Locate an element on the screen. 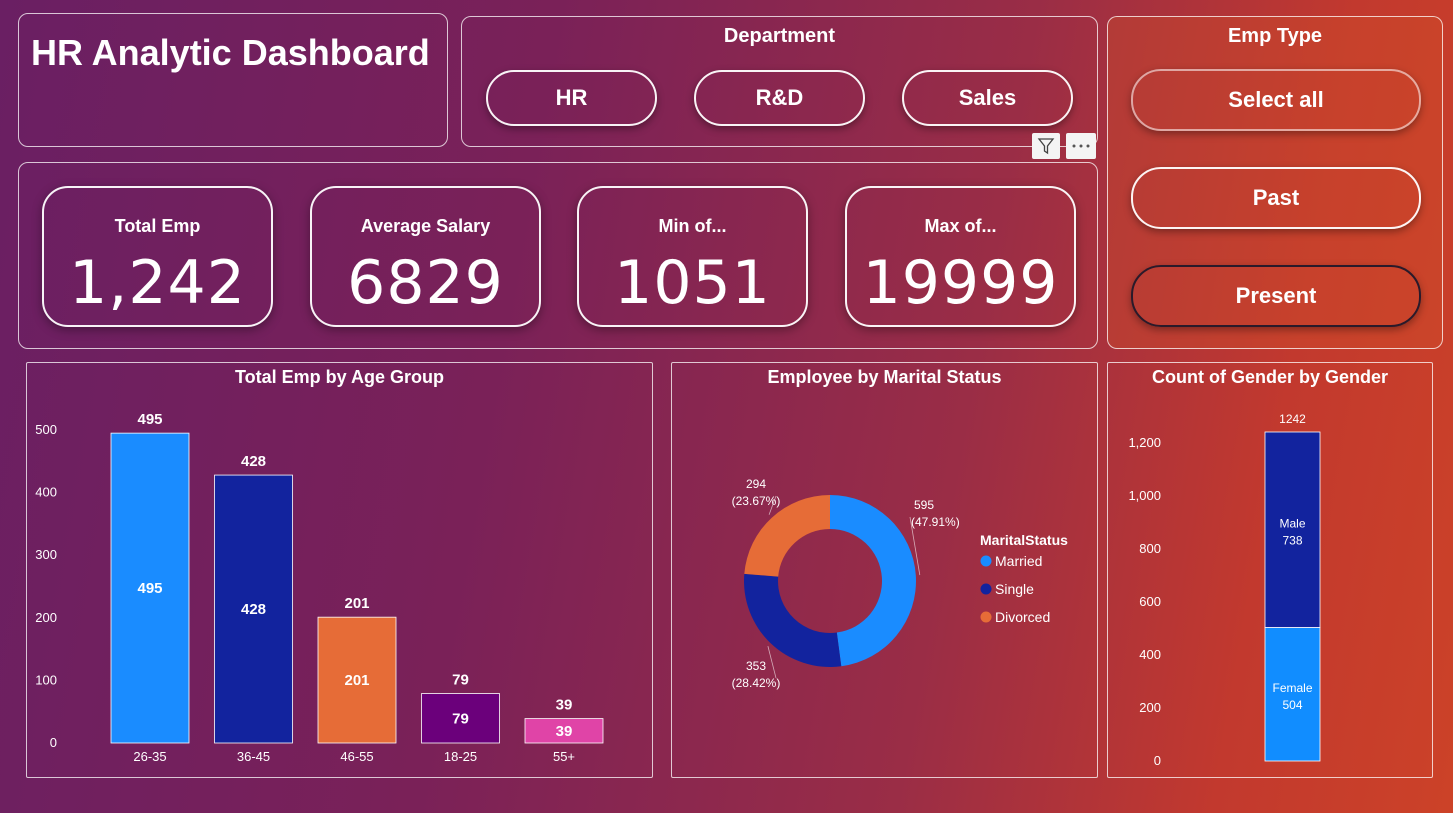  bar-value-label: 428 is located at coordinates (253, 461).